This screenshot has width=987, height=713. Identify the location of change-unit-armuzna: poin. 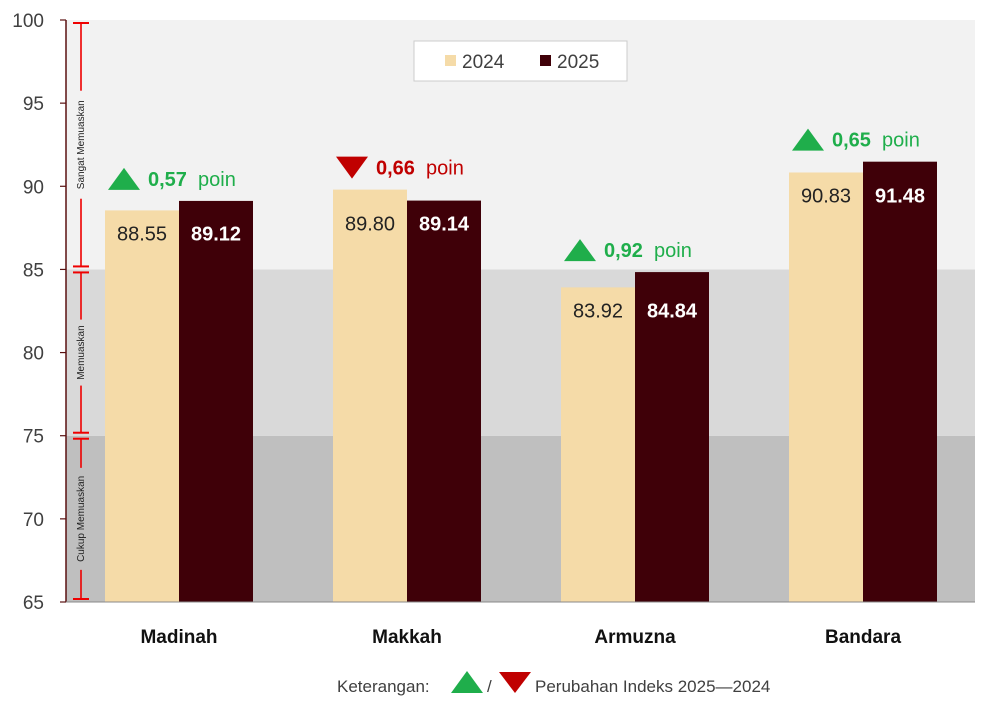
(673, 251).